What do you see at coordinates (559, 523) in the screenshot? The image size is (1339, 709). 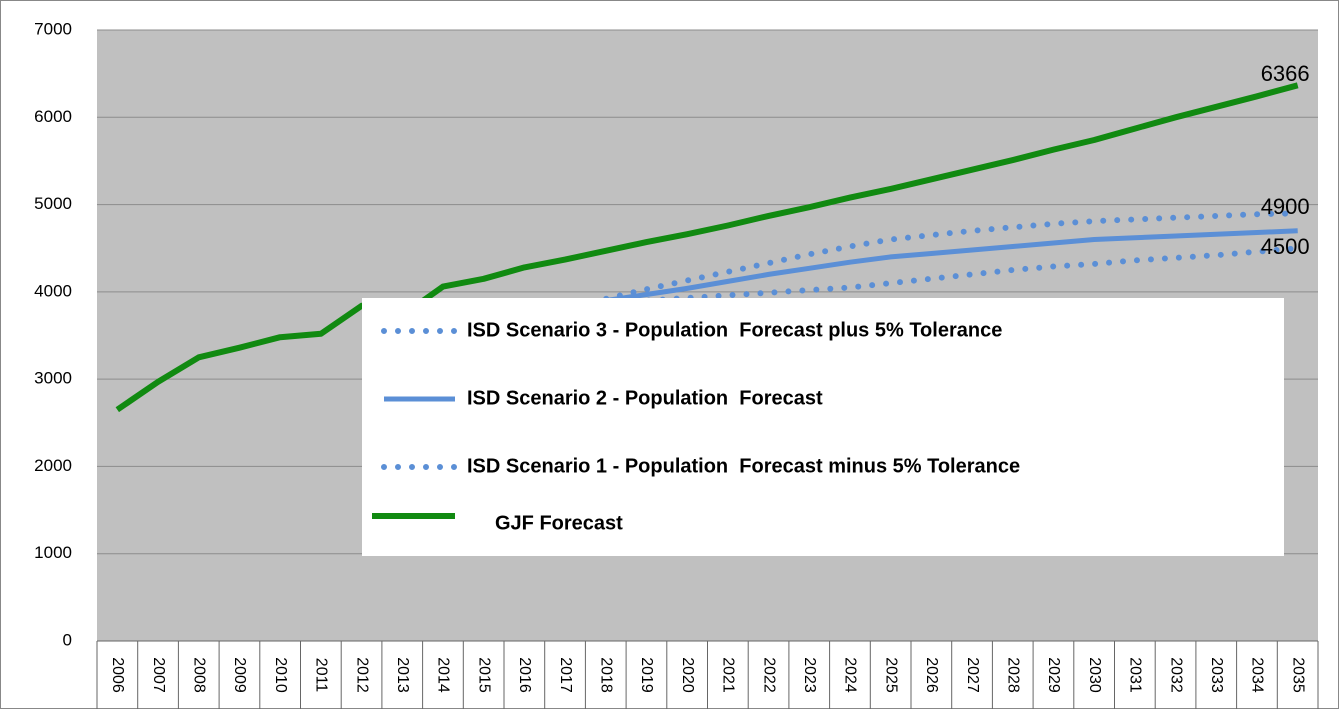 I see `legend-label: GJF Forecast` at bounding box center [559, 523].